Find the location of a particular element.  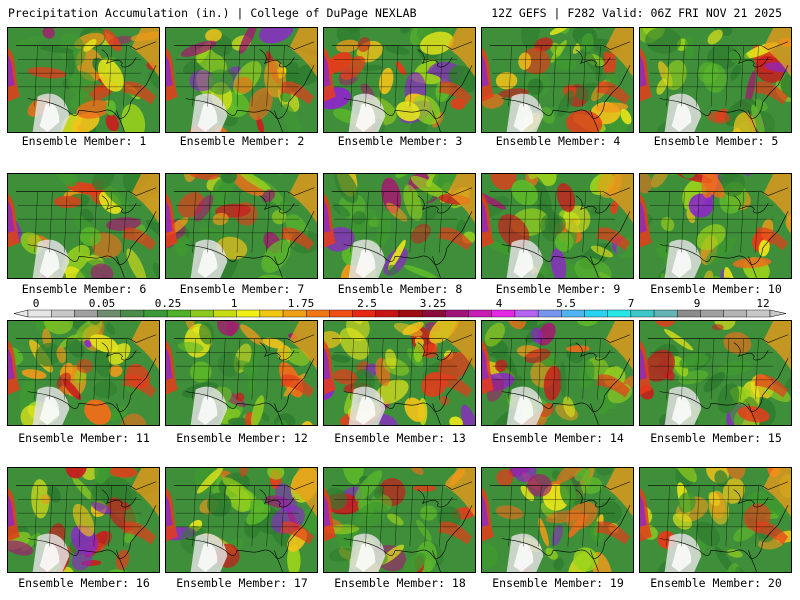

ensemble-member-label: Ensemble Member: 8 is located at coordinates (400, 289).